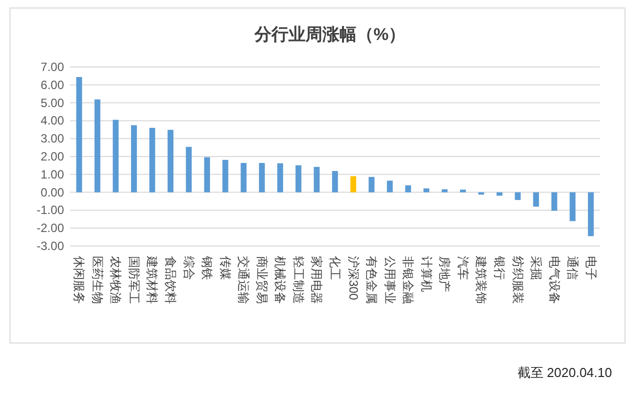 This screenshot has height=399, width=640. What do you see at coordinates (280, 280) in the screenshot?
I see `x-tick-label: 机械设备` at bounding box center [280, 280].